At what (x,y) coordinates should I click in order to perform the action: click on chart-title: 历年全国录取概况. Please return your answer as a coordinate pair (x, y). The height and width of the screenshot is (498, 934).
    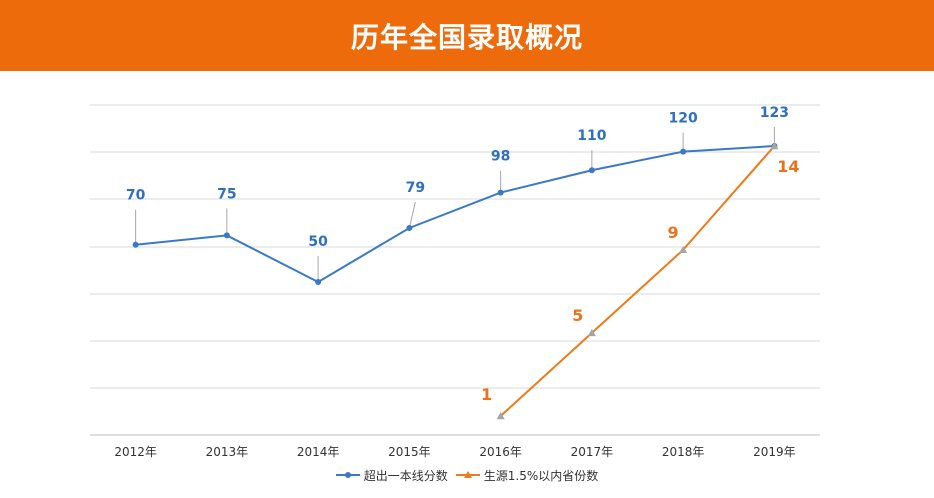
    Looking at the image, I should click on (466, 37).